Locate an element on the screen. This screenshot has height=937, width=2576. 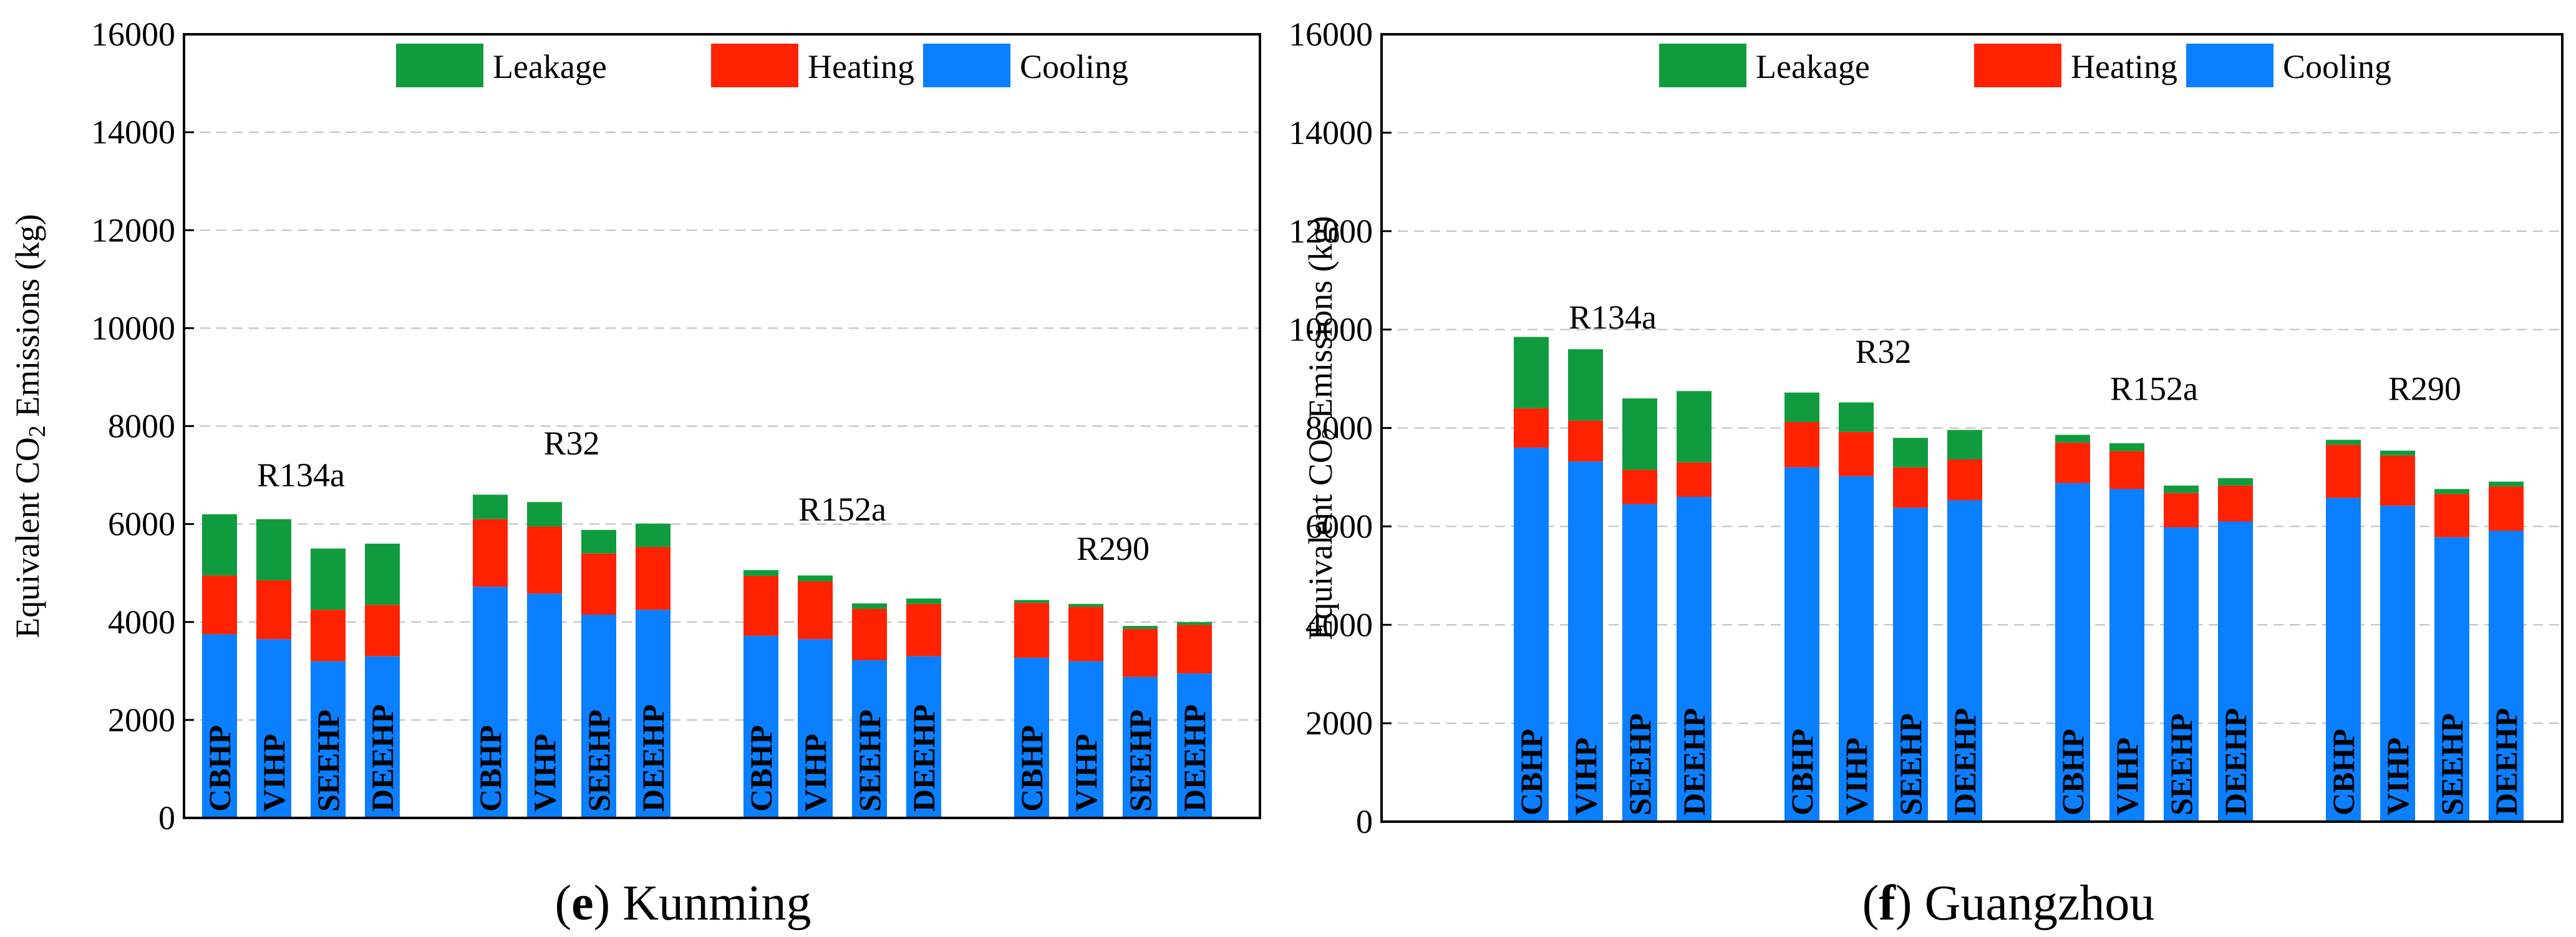
legend-swatch-leakage is located at coordinates (439, 65).